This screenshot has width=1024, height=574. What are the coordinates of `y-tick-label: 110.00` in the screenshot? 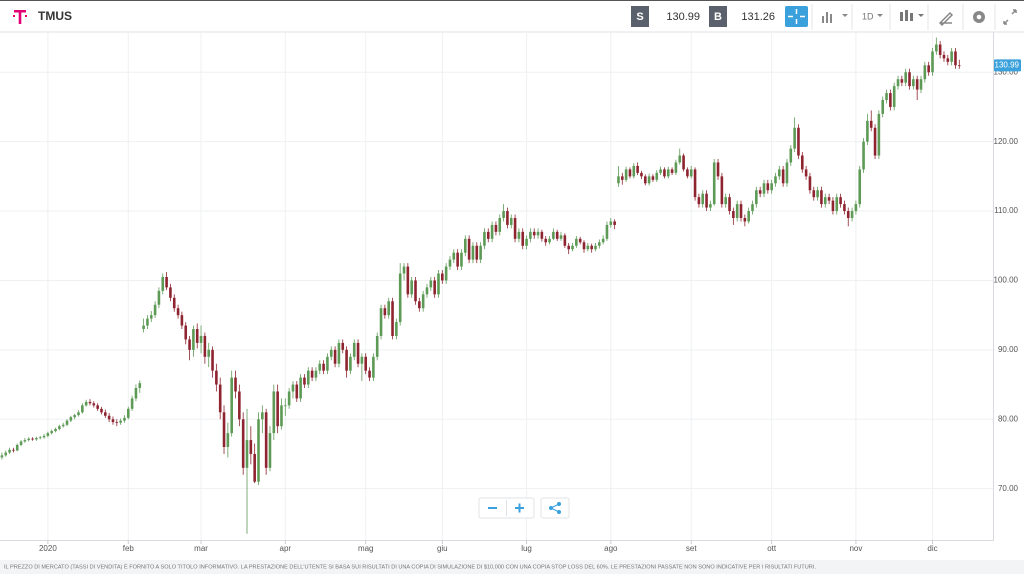 It's located at (1006, 210).